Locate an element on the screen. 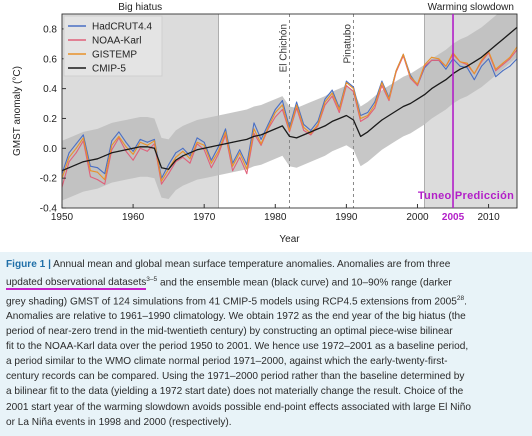  volcano-label-2: Pinatubo is located at coordinates (347, 44).